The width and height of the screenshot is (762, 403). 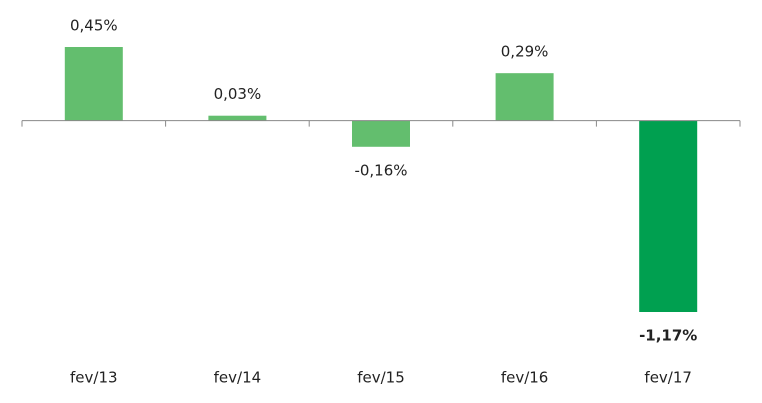 I want to click on value-label: -1,17%, so click(x=668, y=336).